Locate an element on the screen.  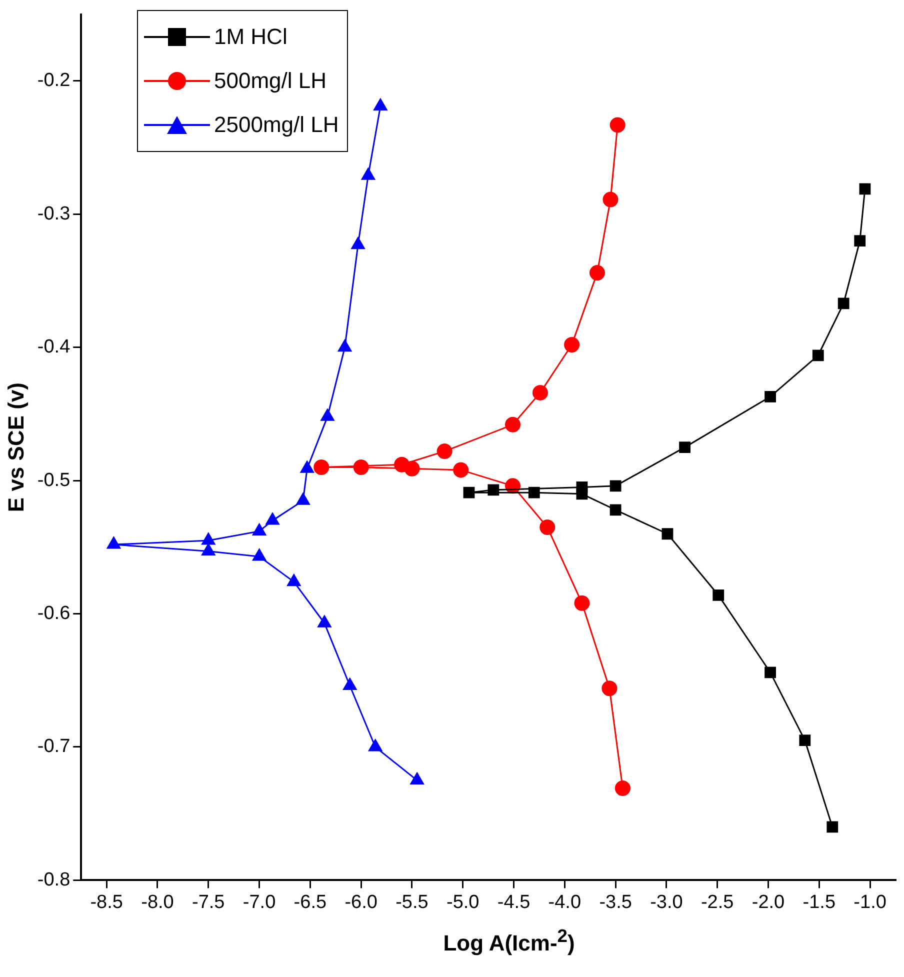
x-tick-label: -2.0 is located at coordinates (768, 902).